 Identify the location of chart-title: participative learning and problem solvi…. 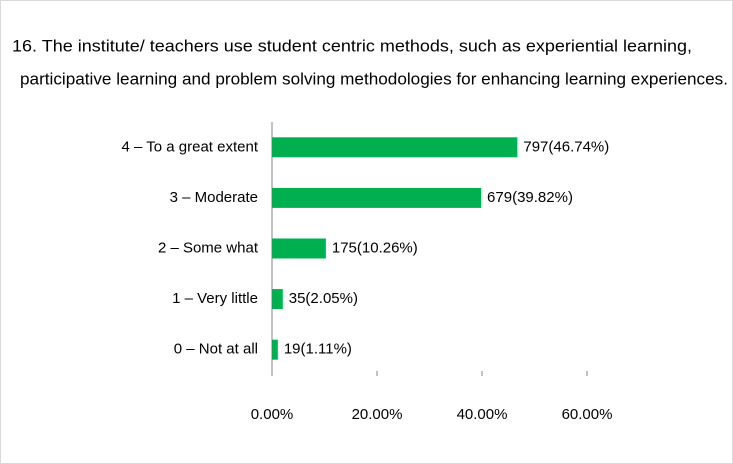
(374, 78).